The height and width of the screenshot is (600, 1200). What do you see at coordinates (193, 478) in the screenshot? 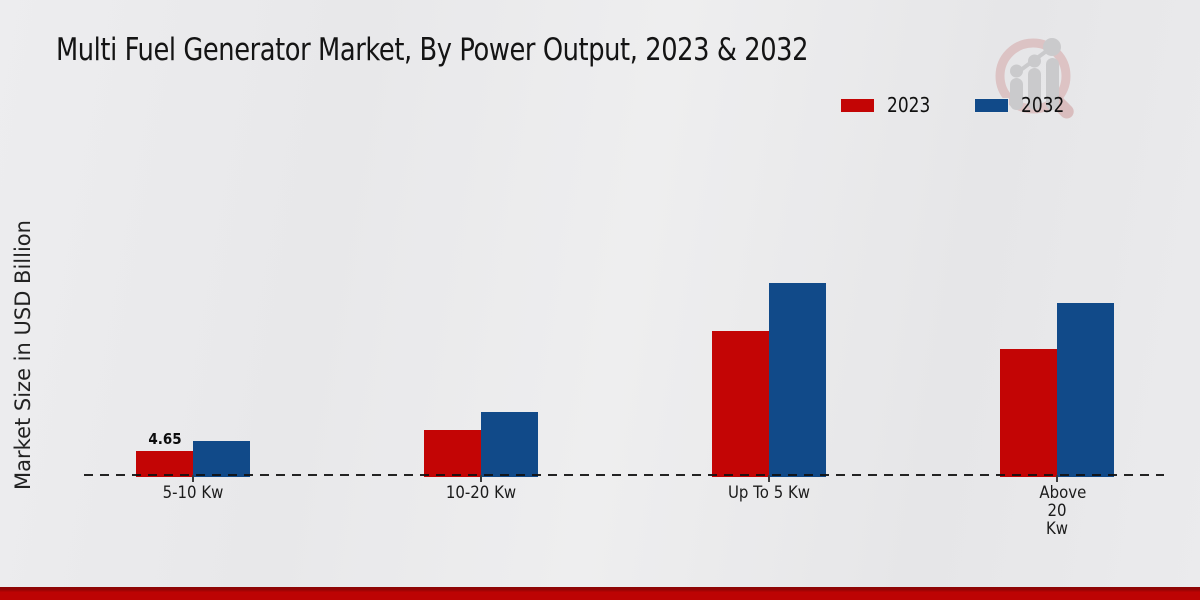
I see `x-tick-5-10-kw` at bounding box center [193, 478].